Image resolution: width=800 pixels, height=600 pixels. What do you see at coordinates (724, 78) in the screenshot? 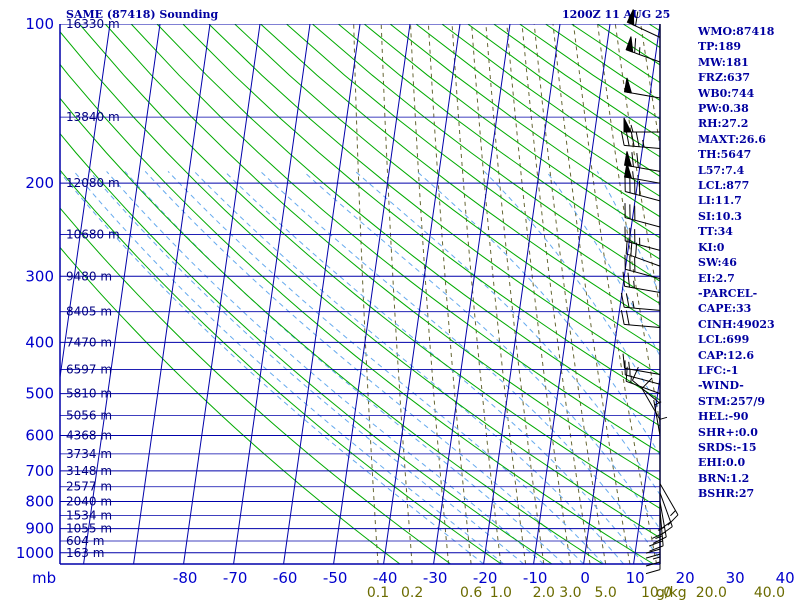
I see `index-item: FRZ:637` at bounding box center [724, 78].